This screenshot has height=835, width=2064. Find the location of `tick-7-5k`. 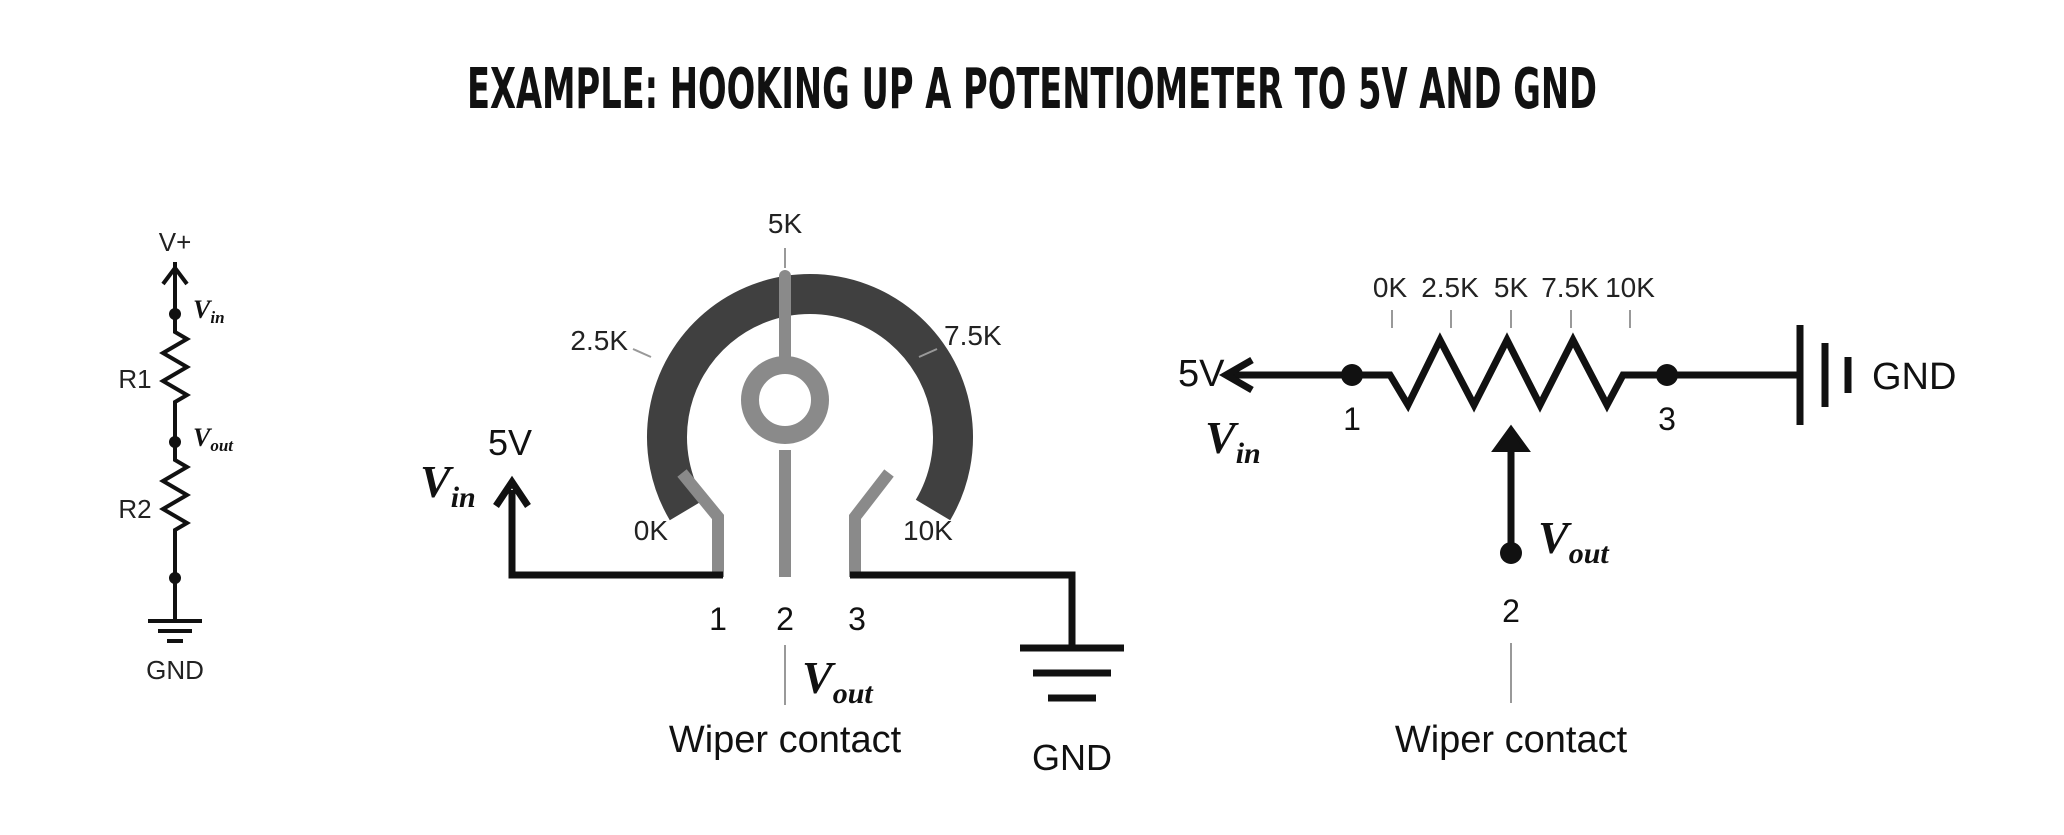

tick-7-5k is located at coordinates (928, 353).